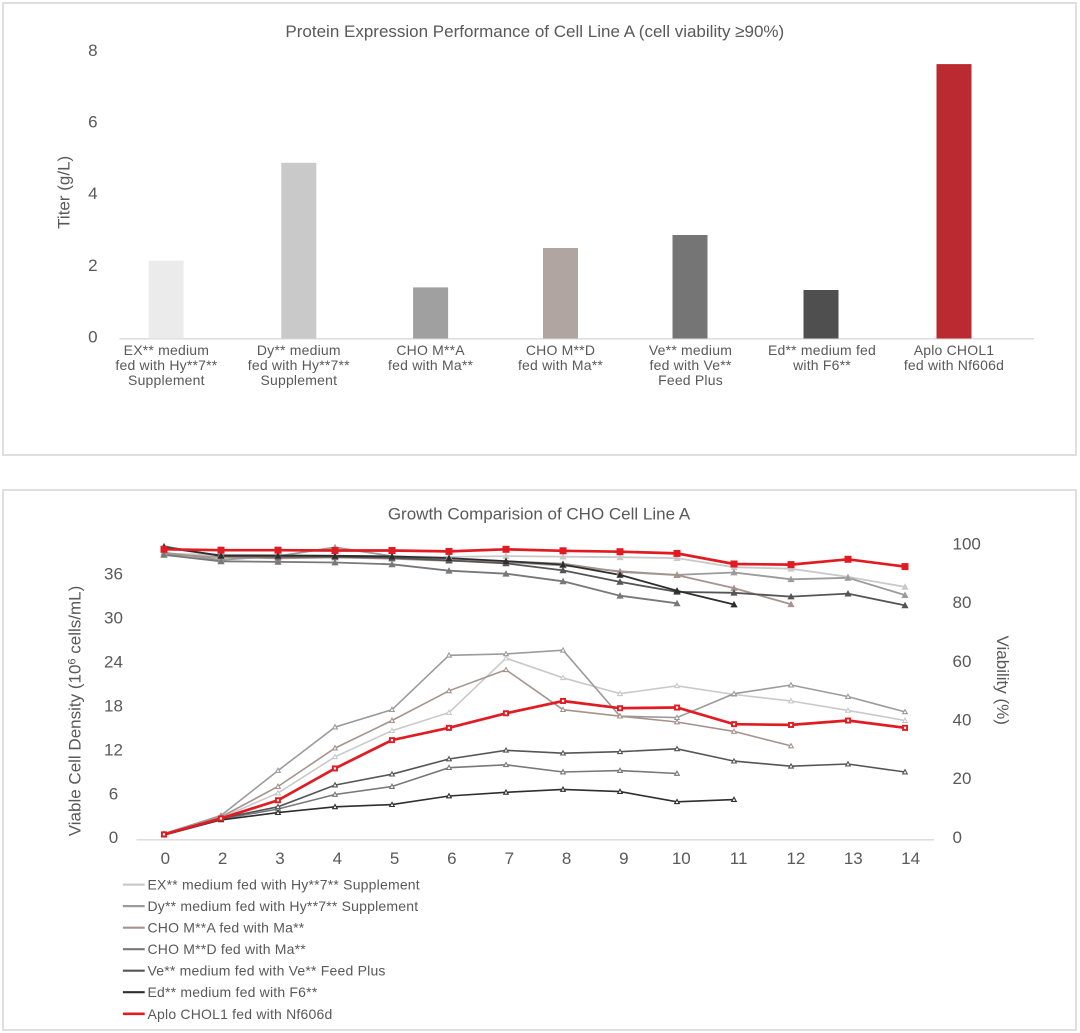 The width and height of the screenshot is (1080, 1033). What do you see at coordinates (962, 720) in the screenshot?
I see `svg-text: 40` at bounding box center [962, 720].